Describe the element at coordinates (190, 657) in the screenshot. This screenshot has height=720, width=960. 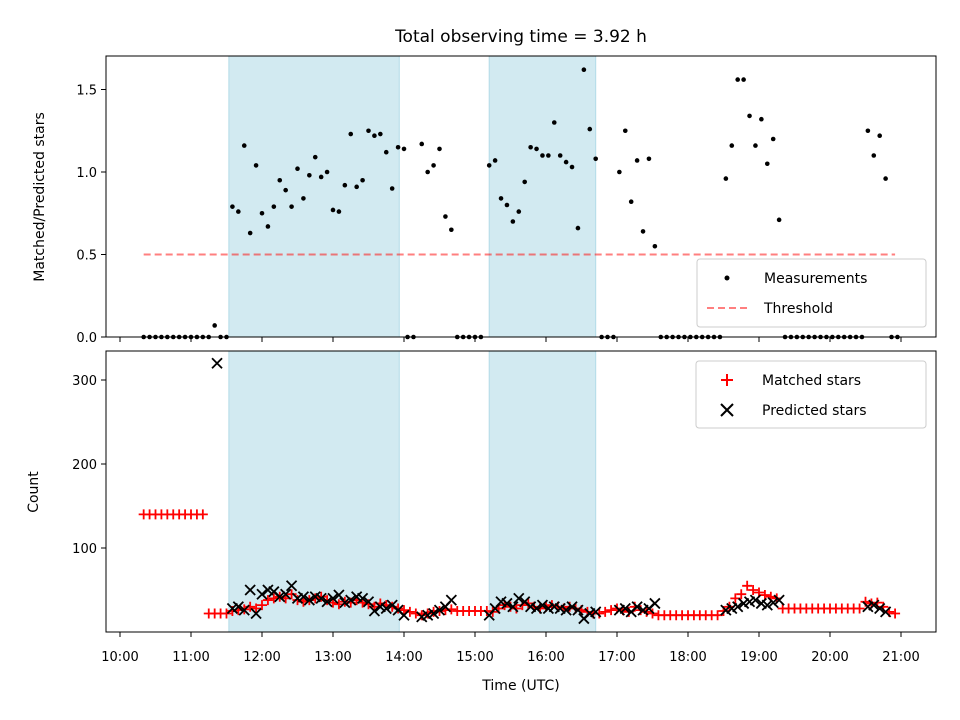
I see `x-tick-label: 11:00` at that location.